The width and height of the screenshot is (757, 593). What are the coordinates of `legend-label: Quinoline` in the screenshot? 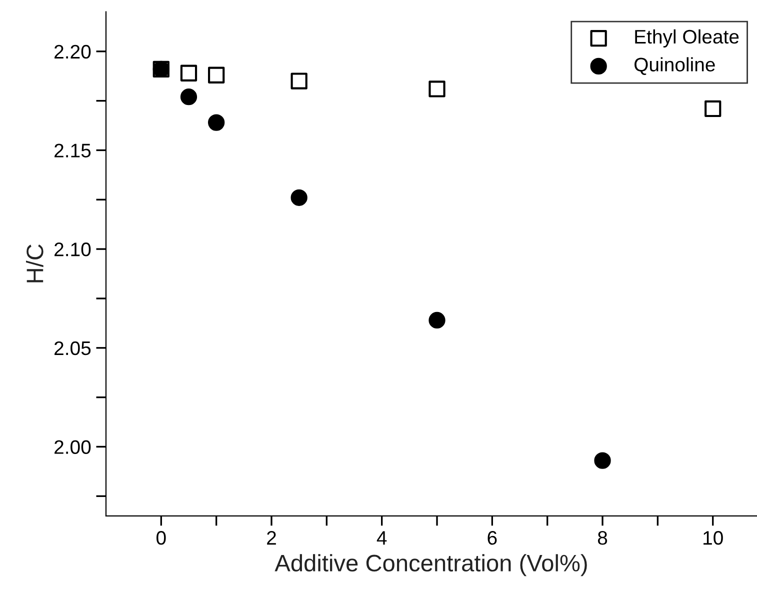 It's located at (674, 66).